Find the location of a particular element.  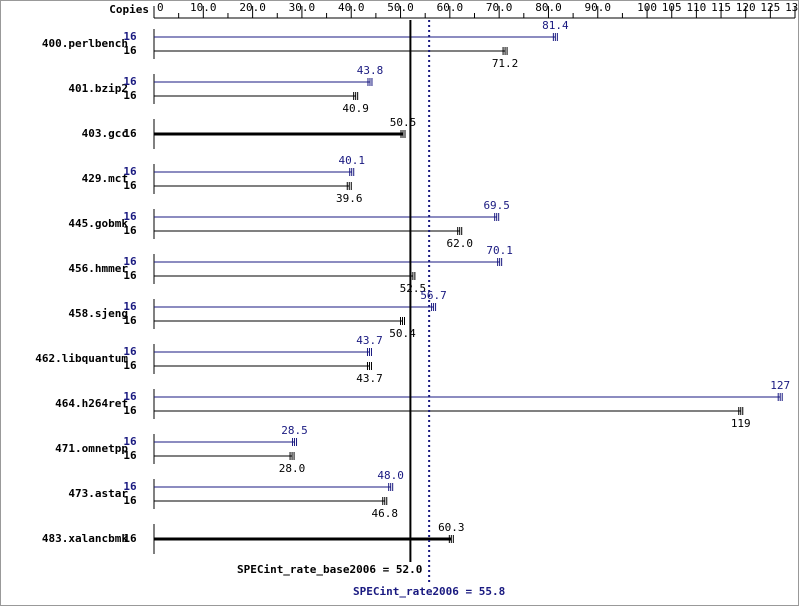

value-label: 71.2 is located at coordinates (505, 63).